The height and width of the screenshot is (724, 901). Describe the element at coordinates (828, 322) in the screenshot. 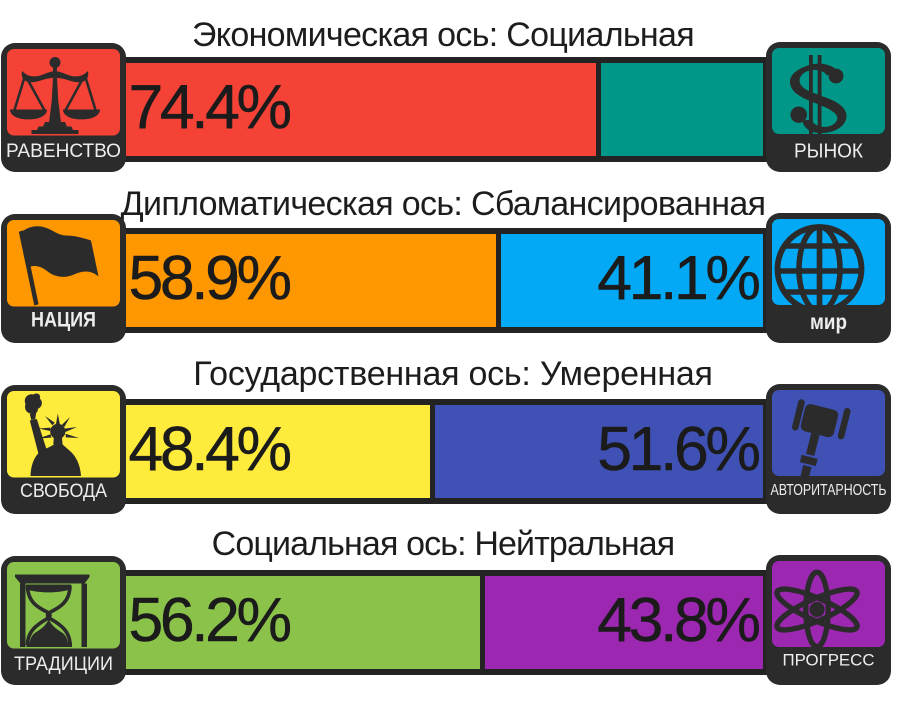

I see `svg-text: мир` at that location.